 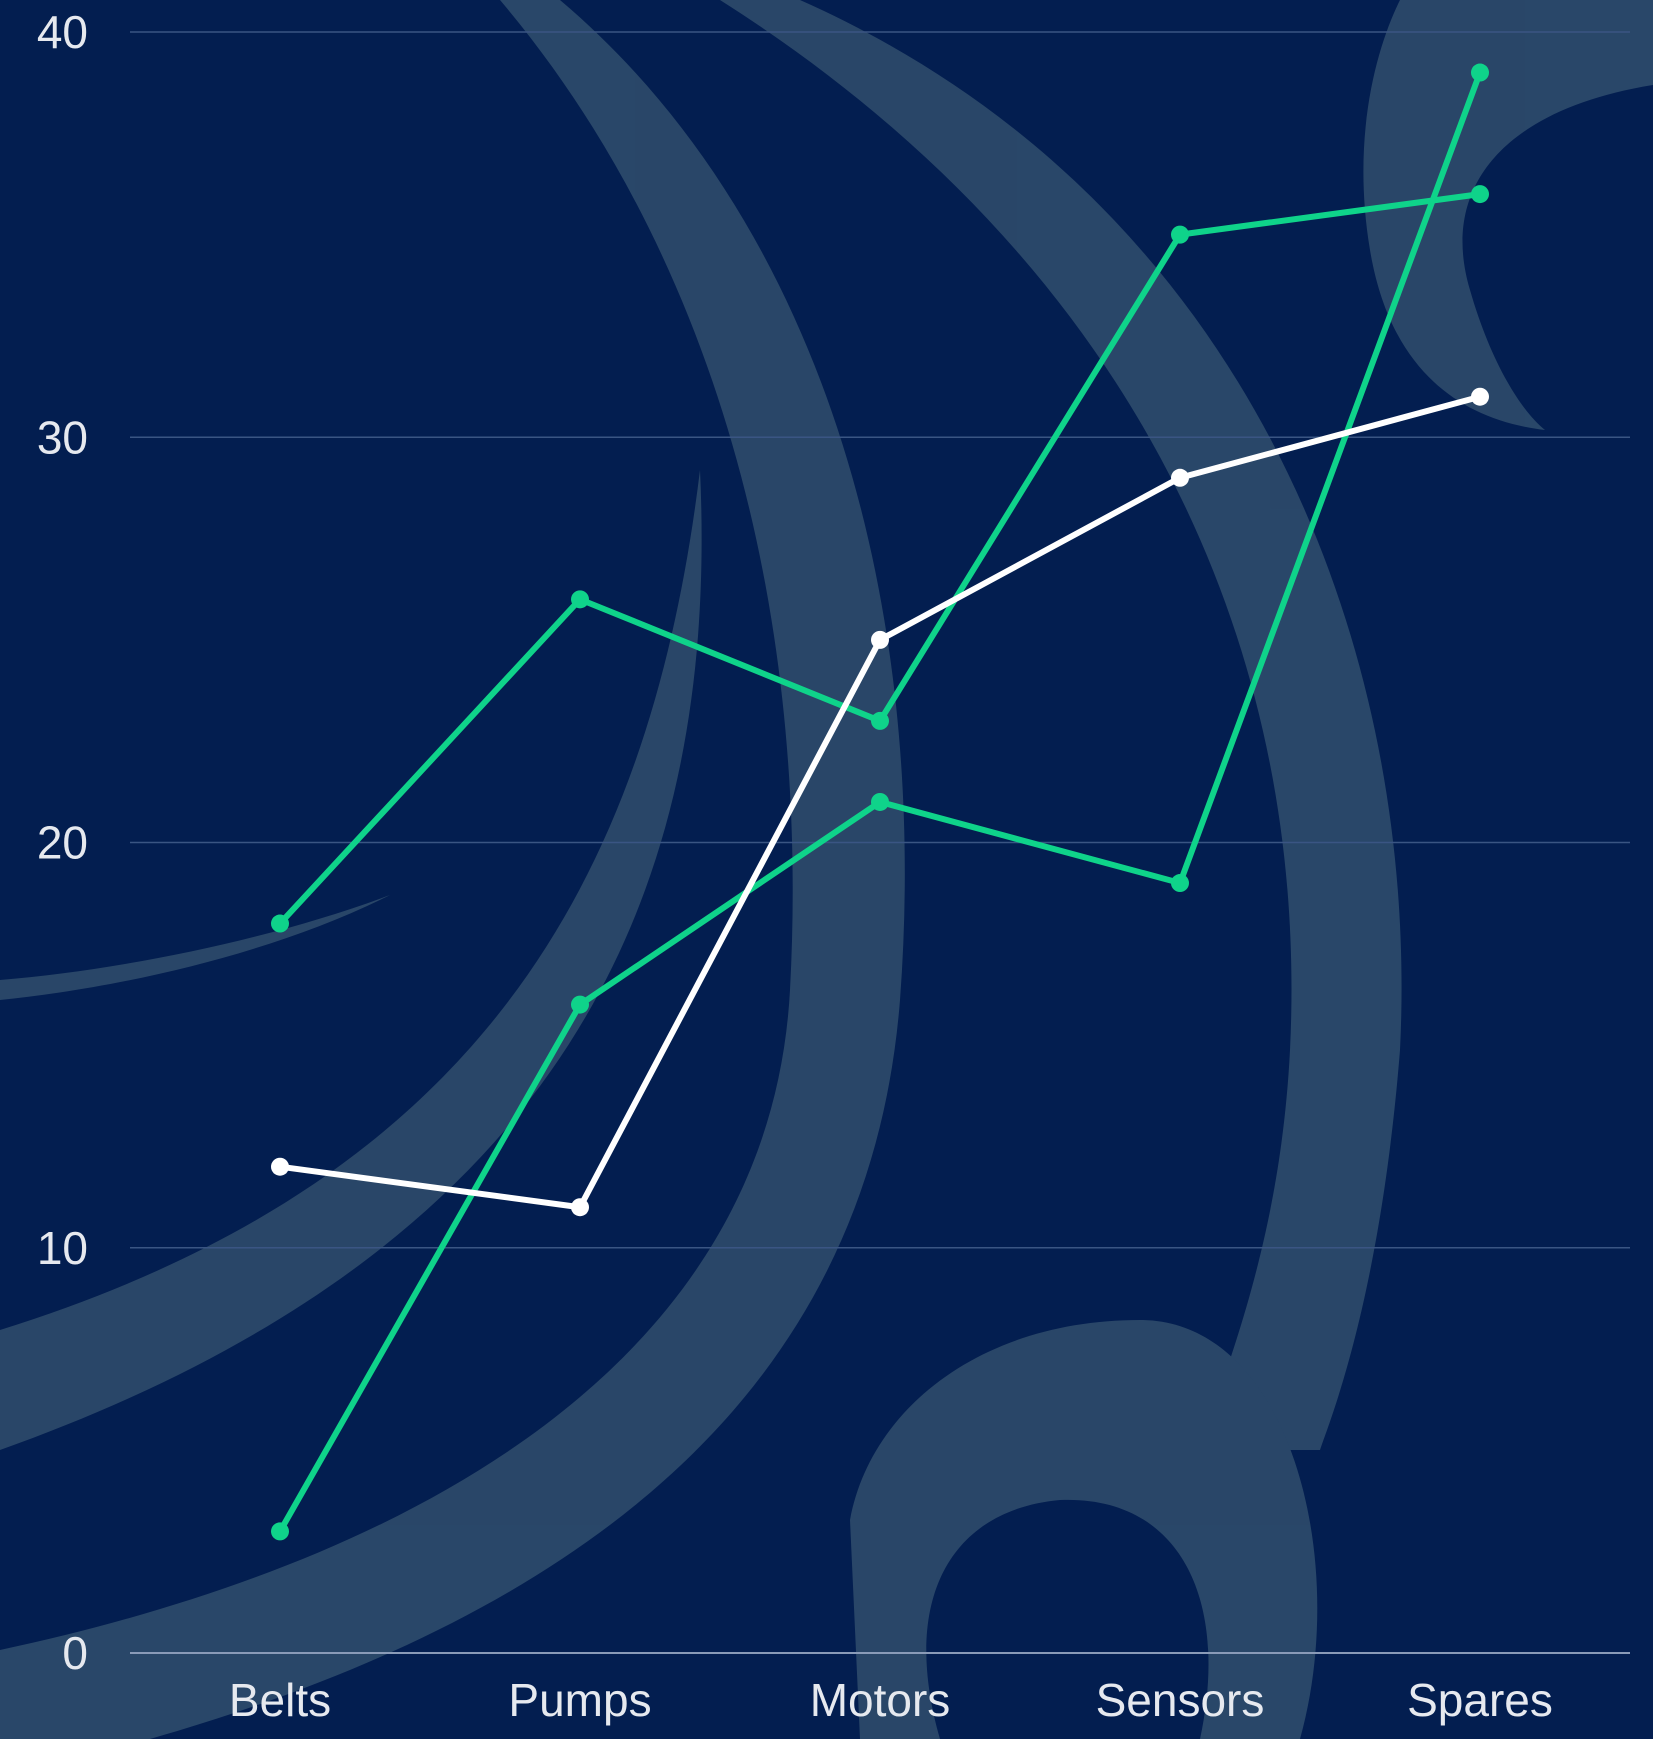 What do you see at coordinates (1180, 1700) in the screenshot?
I see `x-tick-label-sensors: Sensors` at bounding box center [1180, 1700].